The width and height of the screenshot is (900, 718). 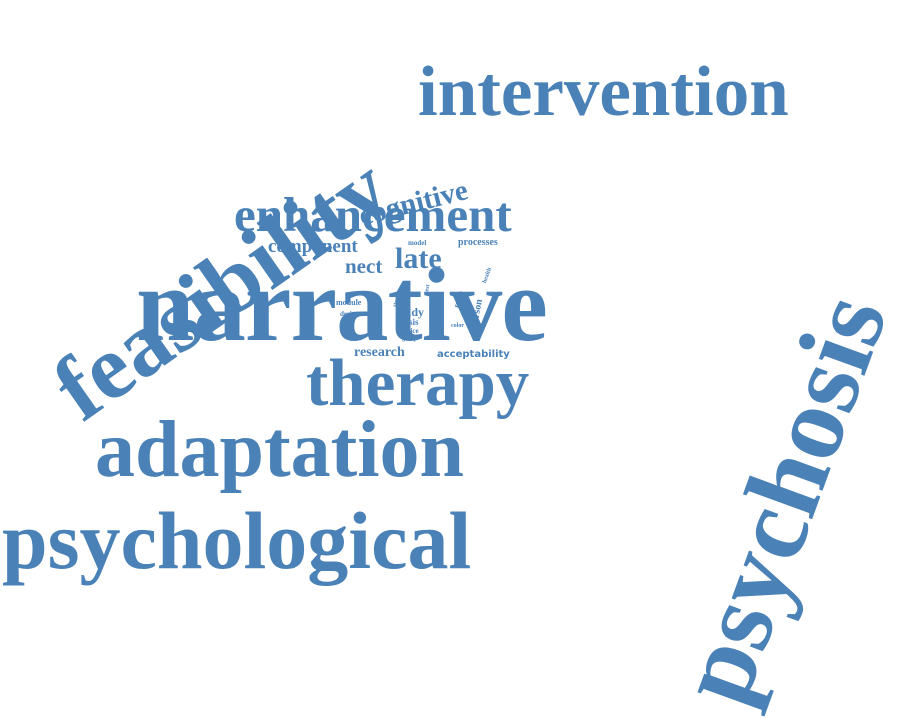 I want to click on word-enhancement: enhancement, so click(x=373, y=214).